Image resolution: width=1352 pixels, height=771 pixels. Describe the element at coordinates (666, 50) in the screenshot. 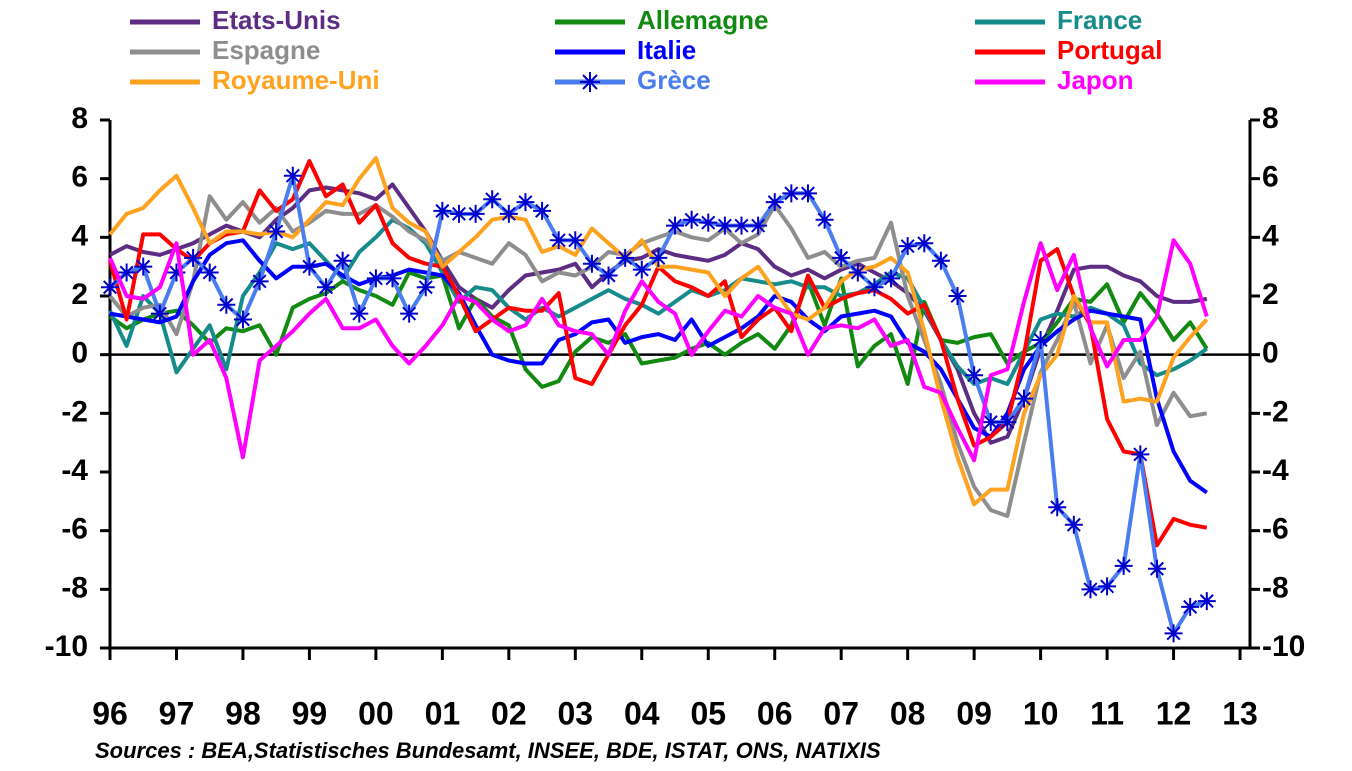

I see `legend-label: Italie` at that location.